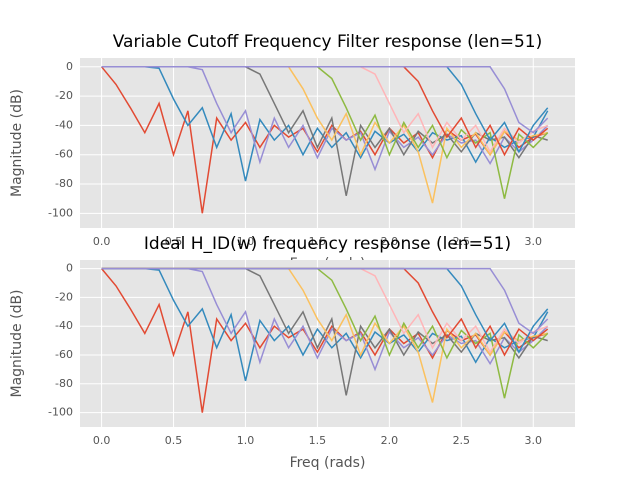  I want to click on x-axis-label: Freq (rads), so click(328, 463).